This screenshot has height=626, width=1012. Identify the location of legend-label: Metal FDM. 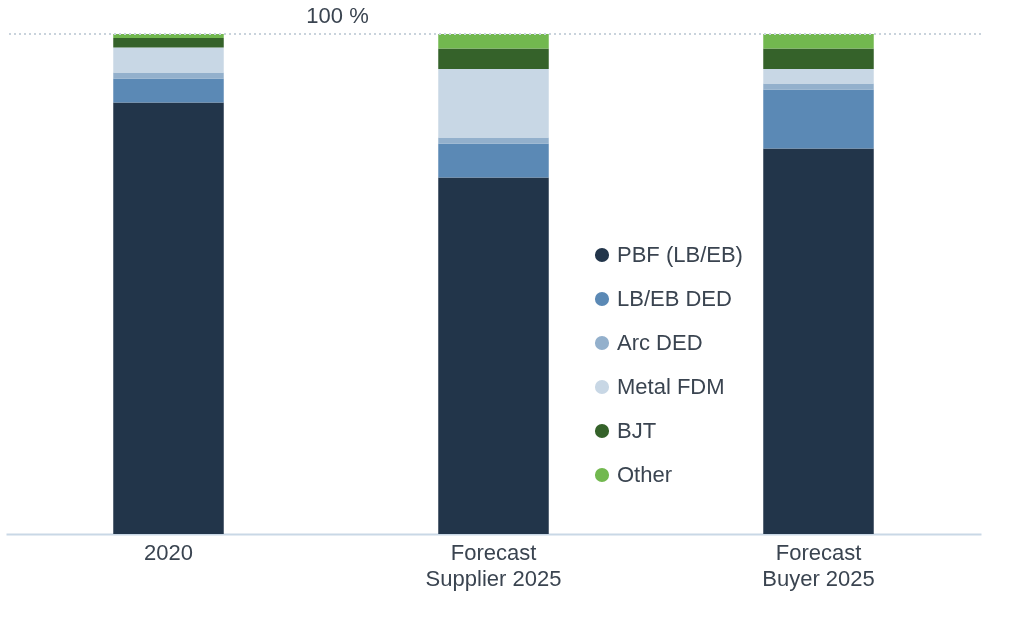
(671, 386).